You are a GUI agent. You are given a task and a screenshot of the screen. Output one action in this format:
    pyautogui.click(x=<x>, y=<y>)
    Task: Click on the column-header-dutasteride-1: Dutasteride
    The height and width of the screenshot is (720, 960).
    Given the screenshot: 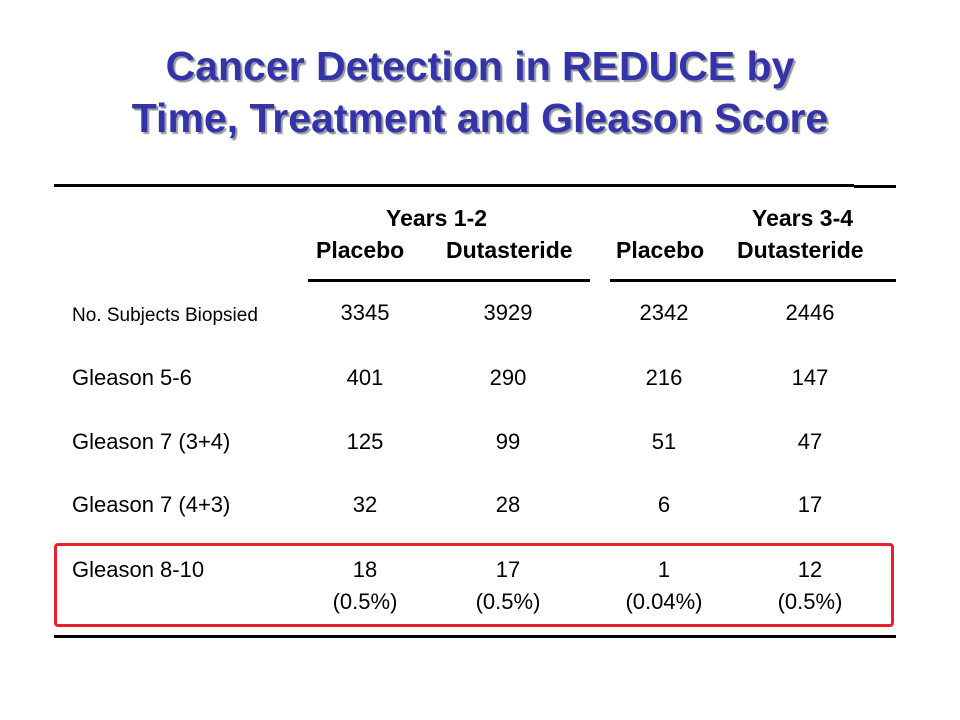 What is the action you would take?
    pyautogui.click(x=509, y=250)
    